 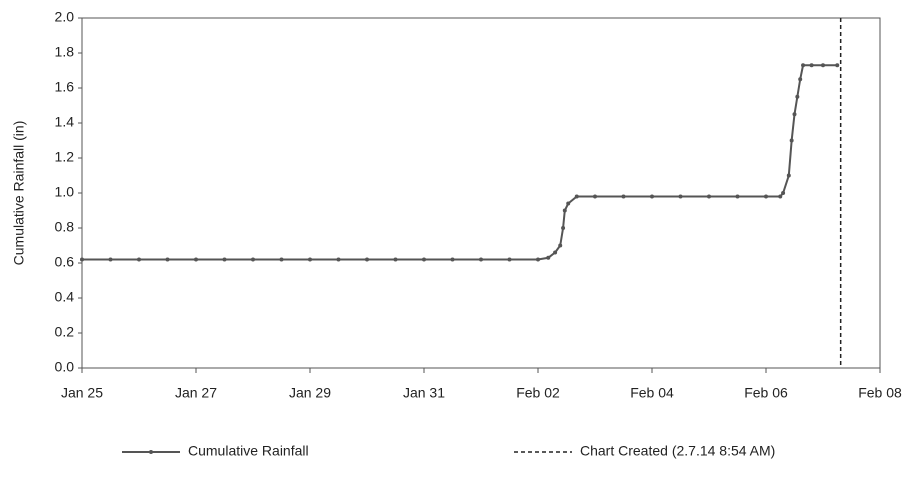 I want to click on x-tick-label: Feb 02, so click(x=538, y=393).